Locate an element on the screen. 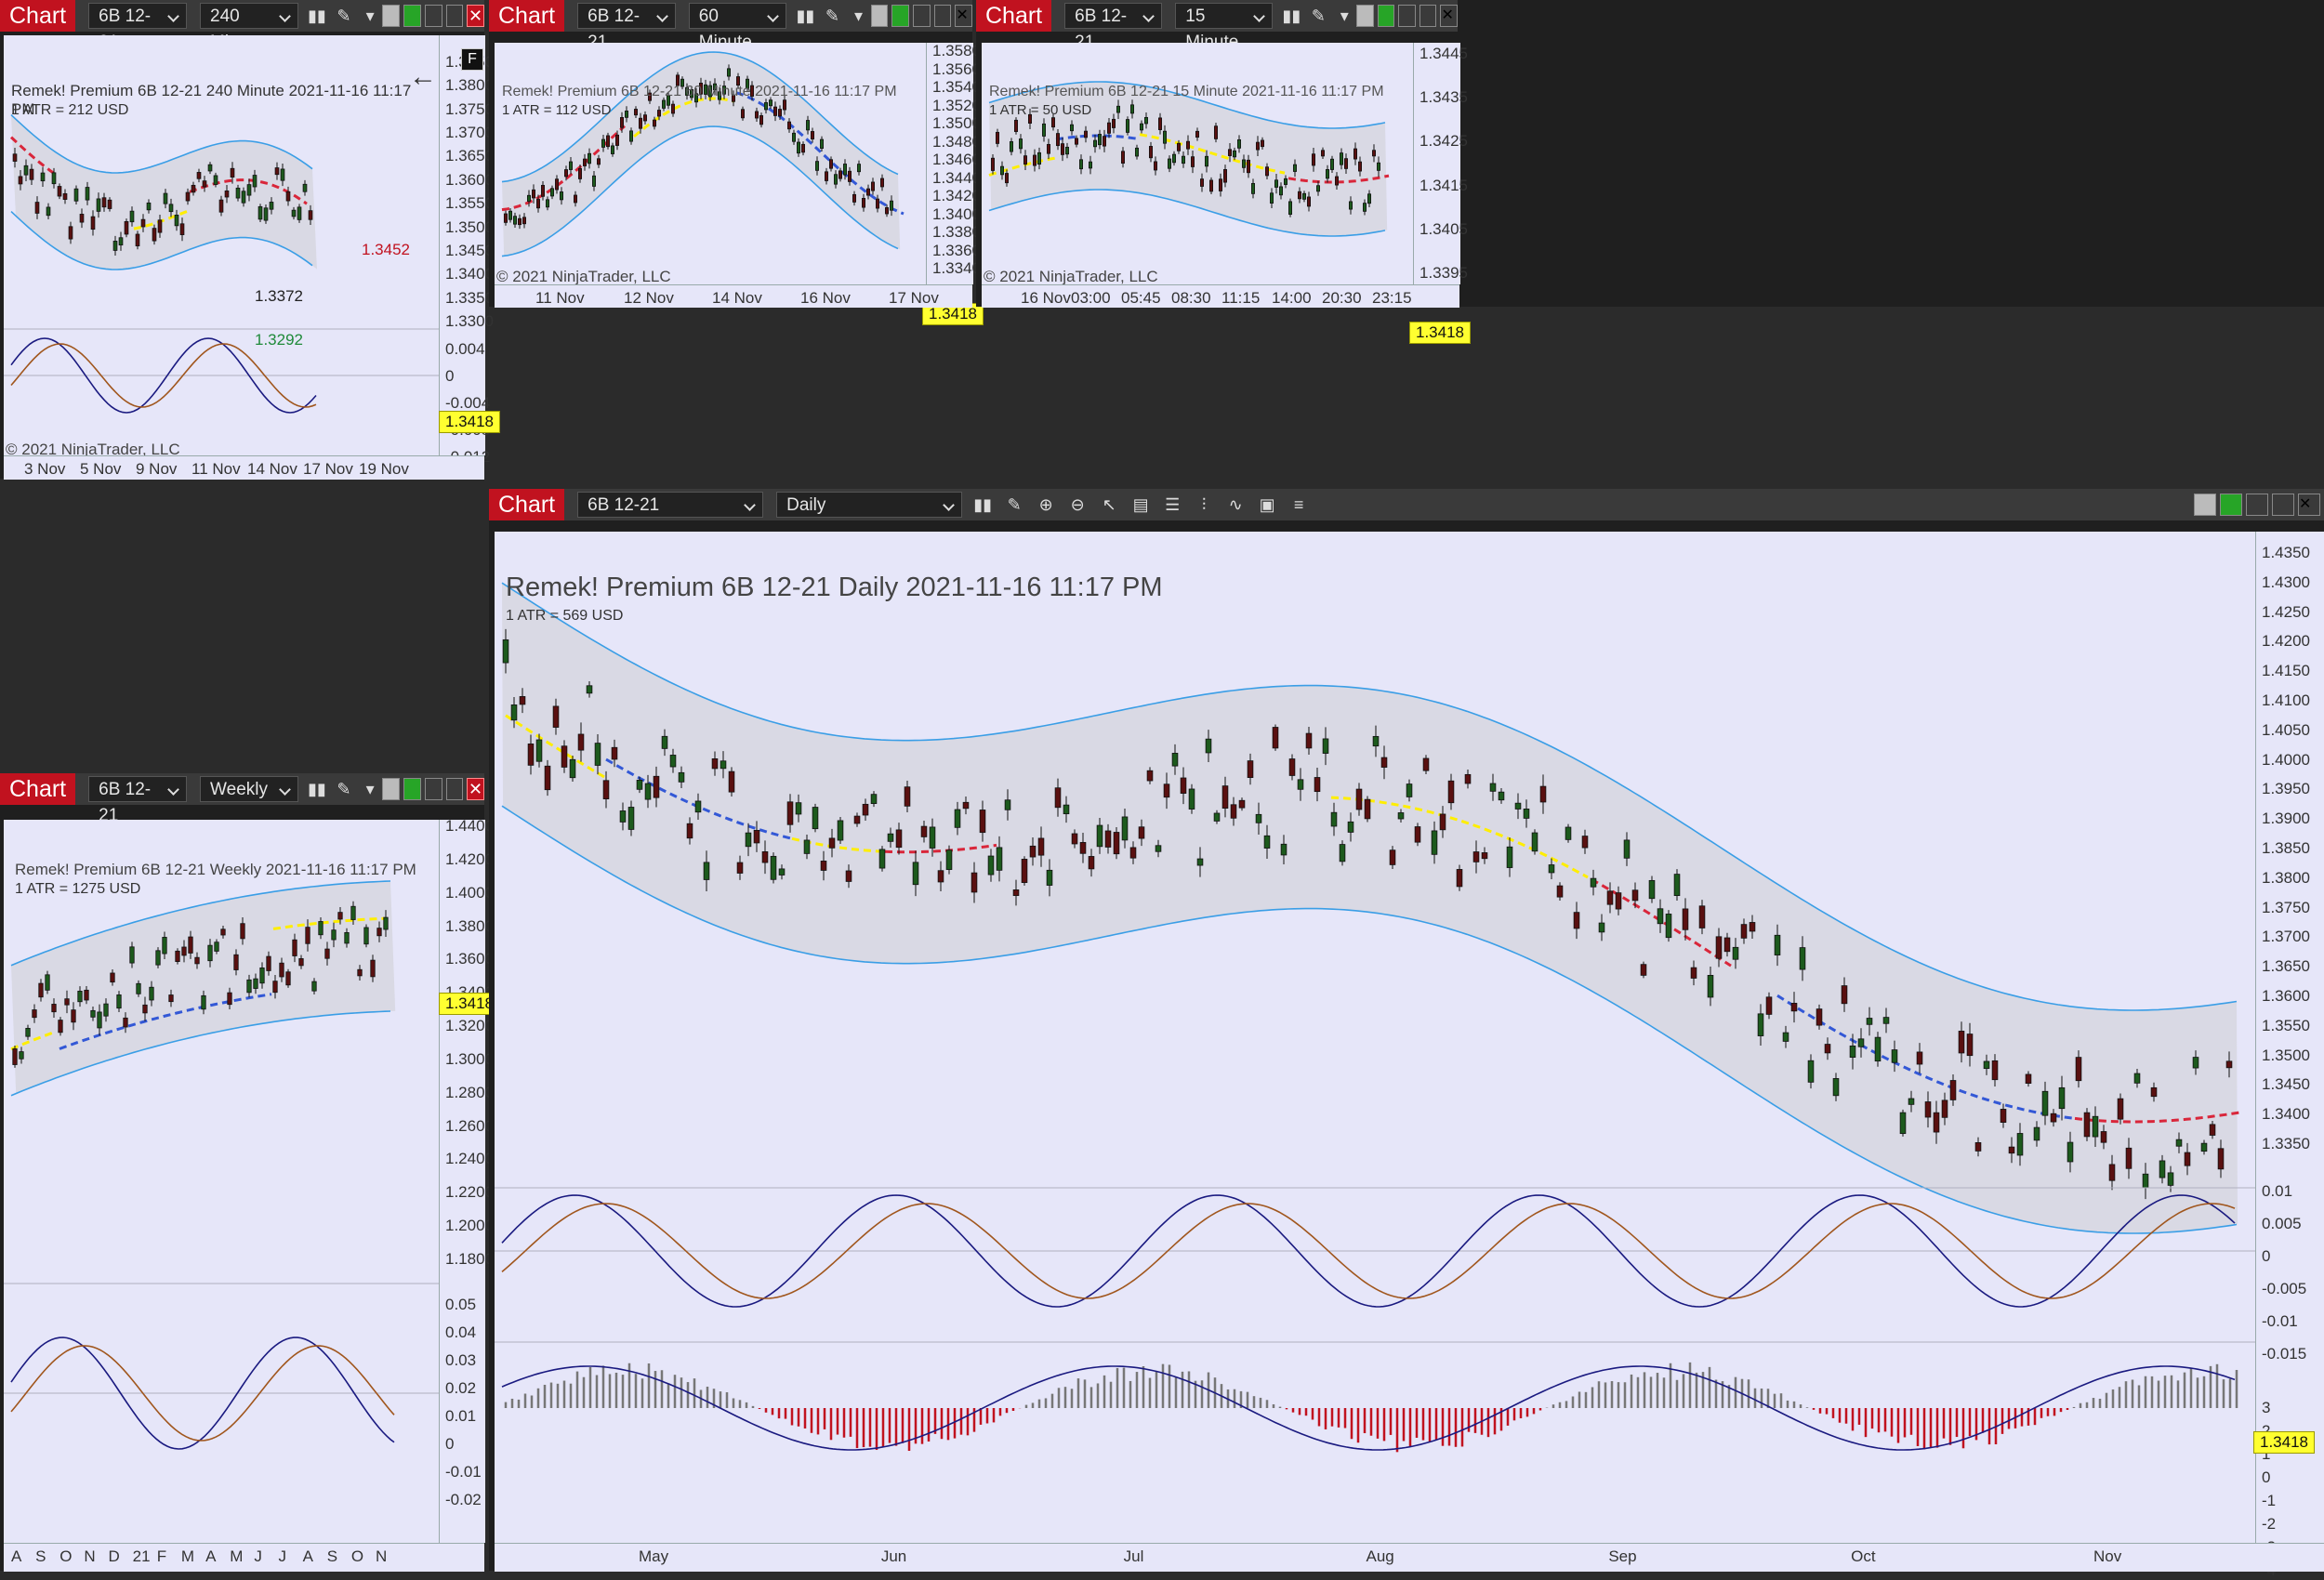  time-axis: 3 Nov 5 Nov 9 Nov 11 Nov 14 Nov 17 Nov 19 Nov is located at coordinates (244, 467).